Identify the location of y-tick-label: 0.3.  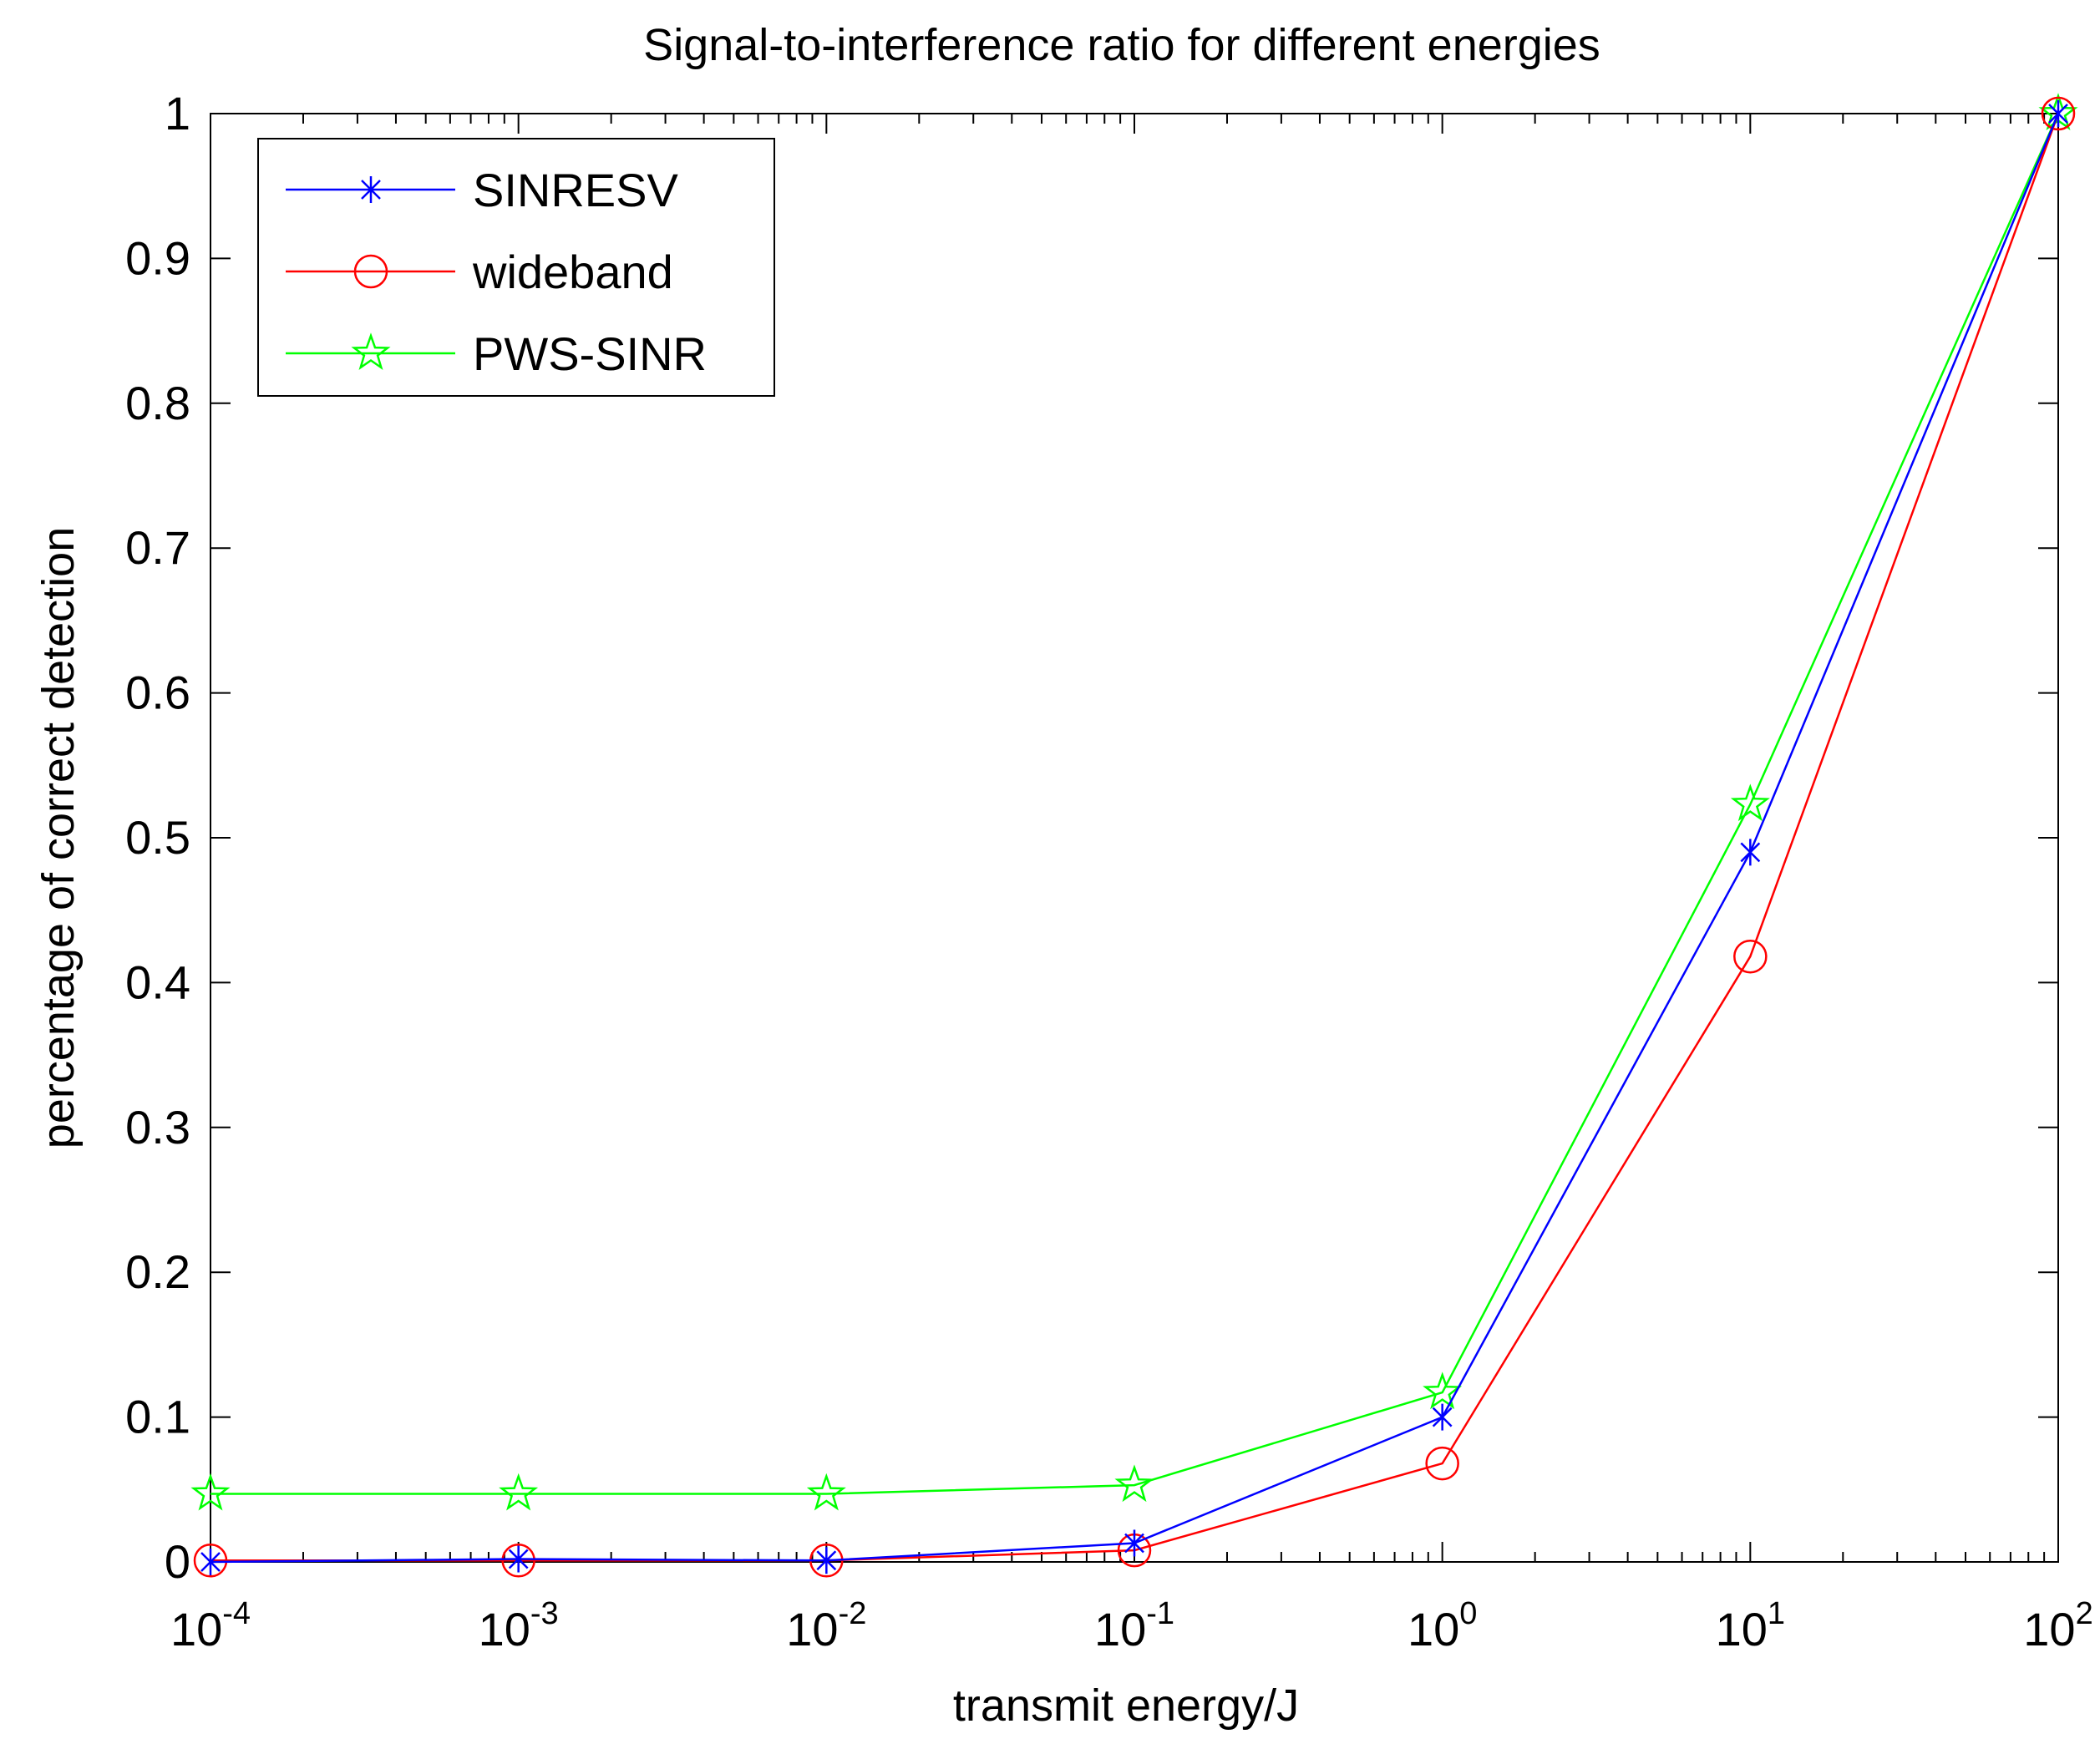
(157, 1127).